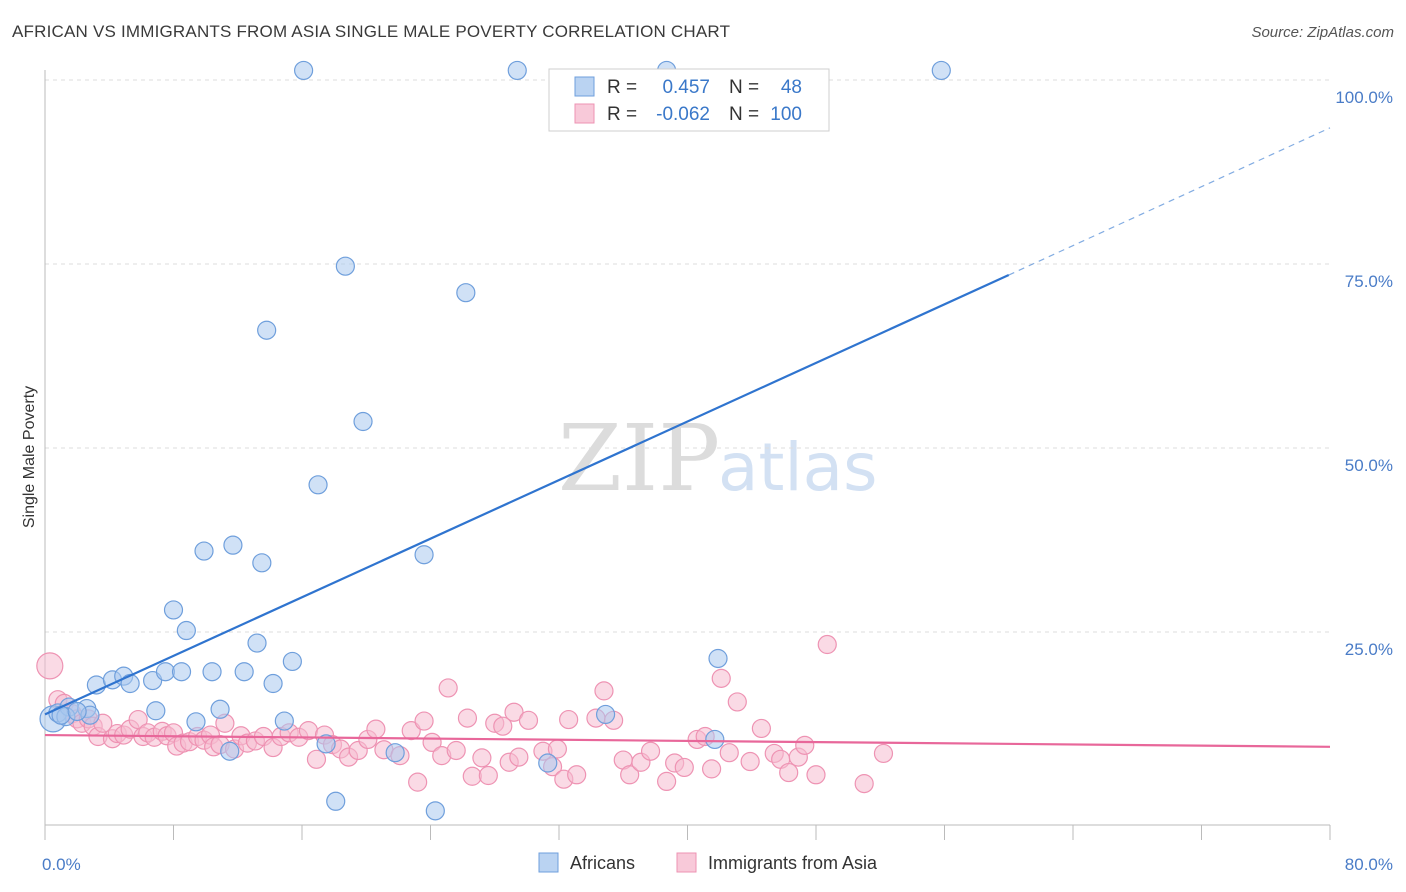  I want to click on x-tick-labels: 0.0% 80.0%, so click(717, 864).